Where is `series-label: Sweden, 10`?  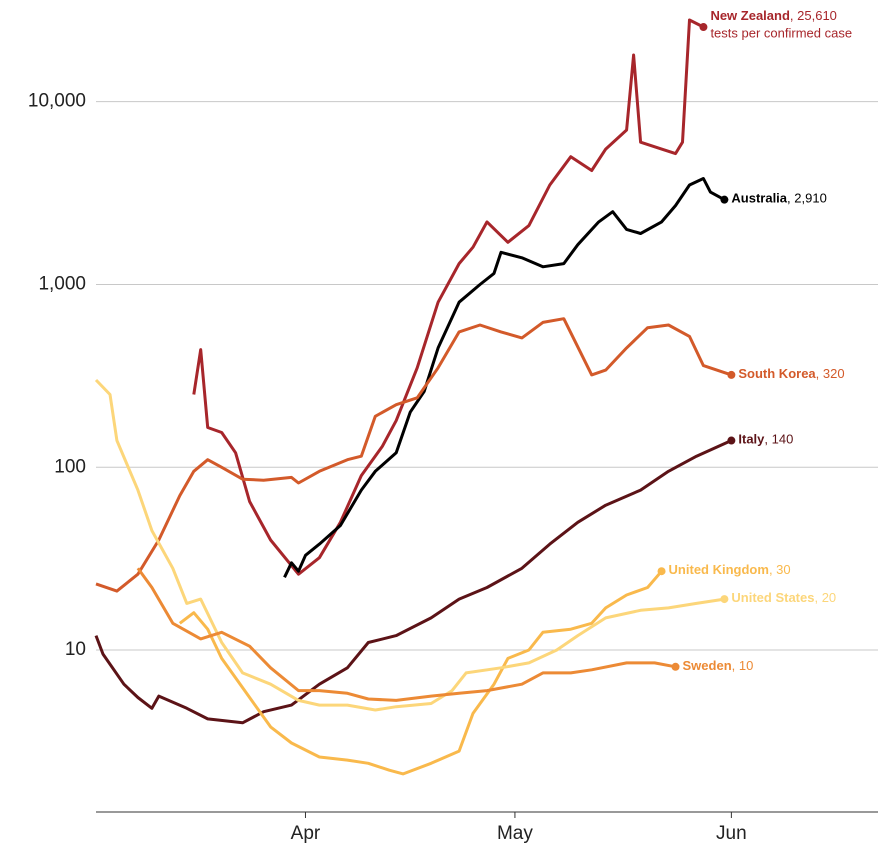 series-label: Sweden, 10 is located at coordinates (718, 665).